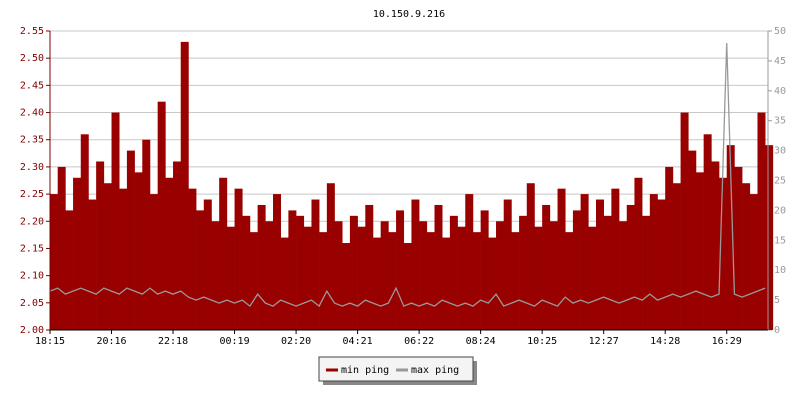  What do you see at coordinates (32, 113) in the screenshot?
I see `y-tick-label: 2.40` at bounding box center [32, 113].